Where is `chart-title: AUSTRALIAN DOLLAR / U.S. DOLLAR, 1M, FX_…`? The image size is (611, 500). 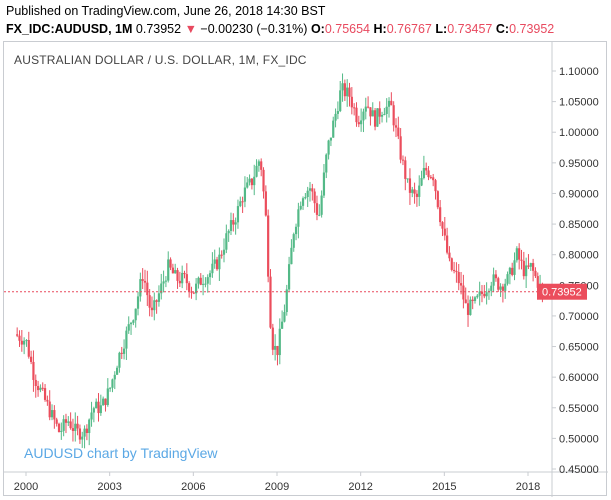
chart-title: AUSTRALIAN DOLLAR / U.S. DOLLAR, 1M, FX_… is located at coordinates (160, 60).